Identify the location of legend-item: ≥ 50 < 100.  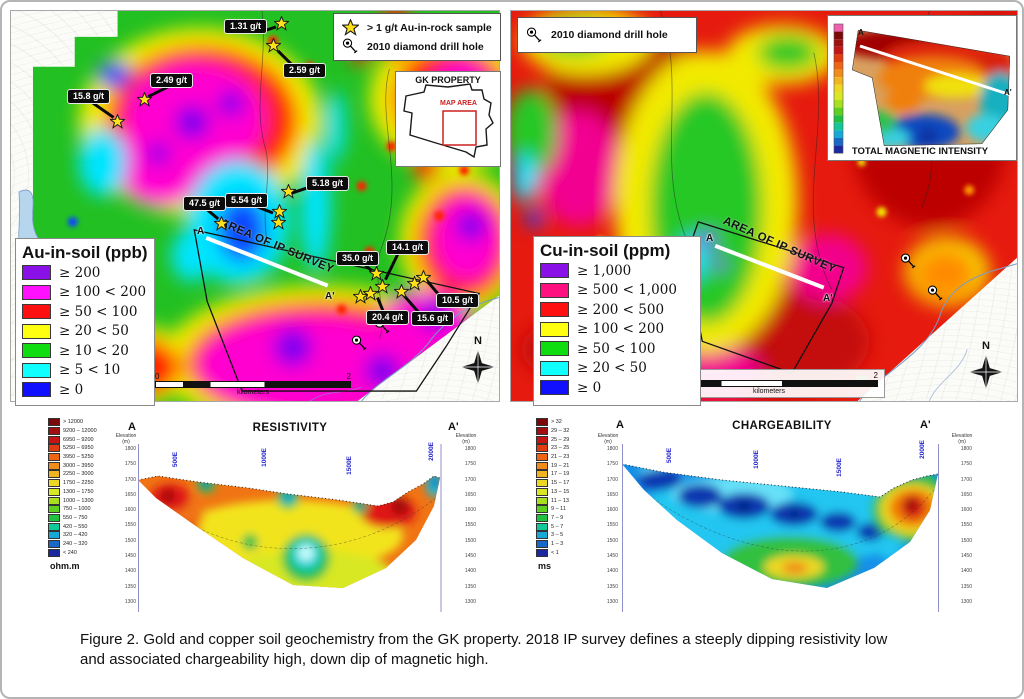
(617, 349).